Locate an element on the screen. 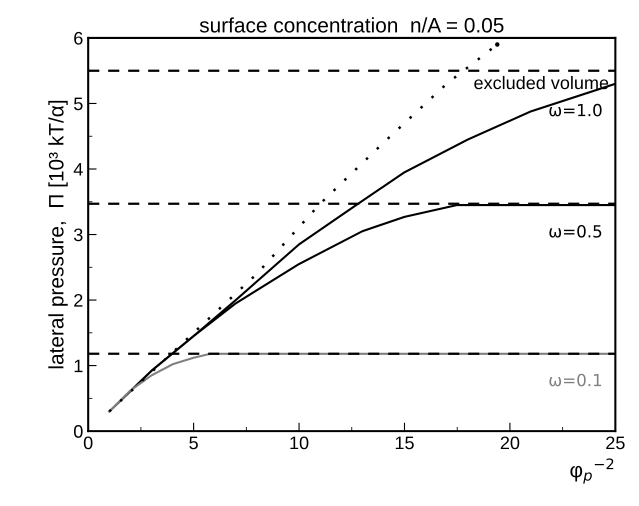 This screenshot has width=639, height=506. y-tick-label: 2 is located at coordinates (78, 300).